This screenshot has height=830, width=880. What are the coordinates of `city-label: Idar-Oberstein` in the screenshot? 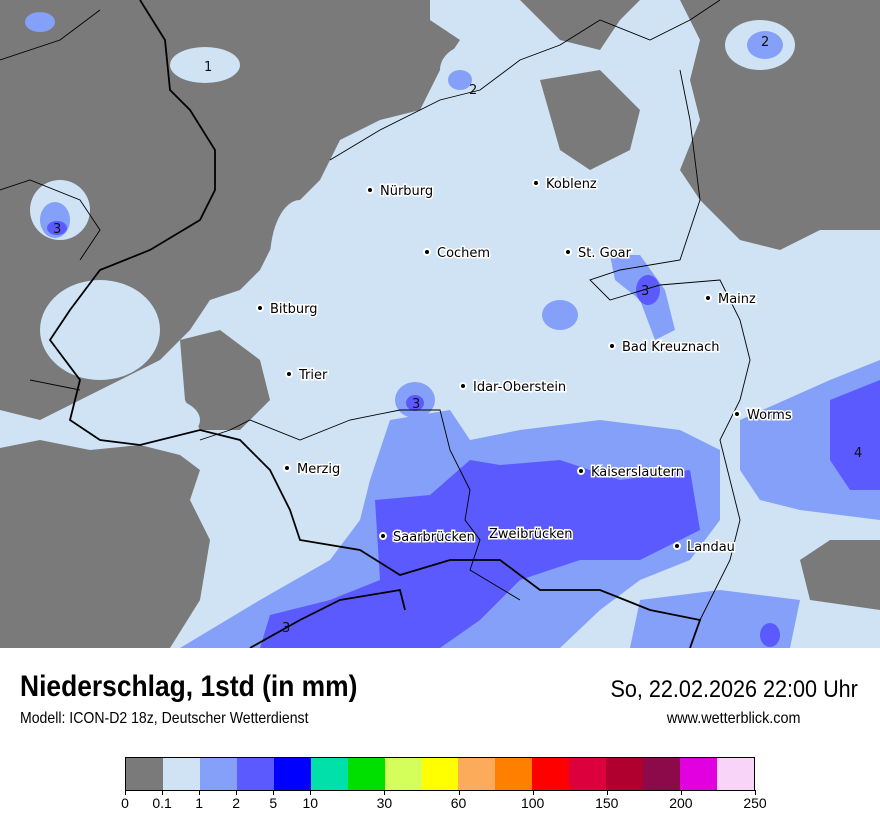 It's located at (519, 387).